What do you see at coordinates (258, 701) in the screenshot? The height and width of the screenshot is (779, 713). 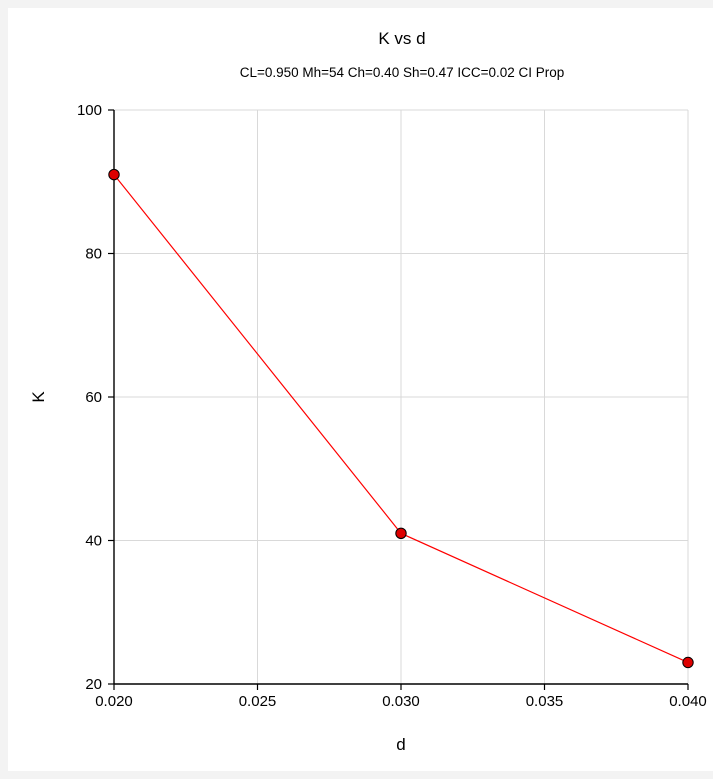 I see `x-tick-label: 0.025` at bounding box center [258, 701].